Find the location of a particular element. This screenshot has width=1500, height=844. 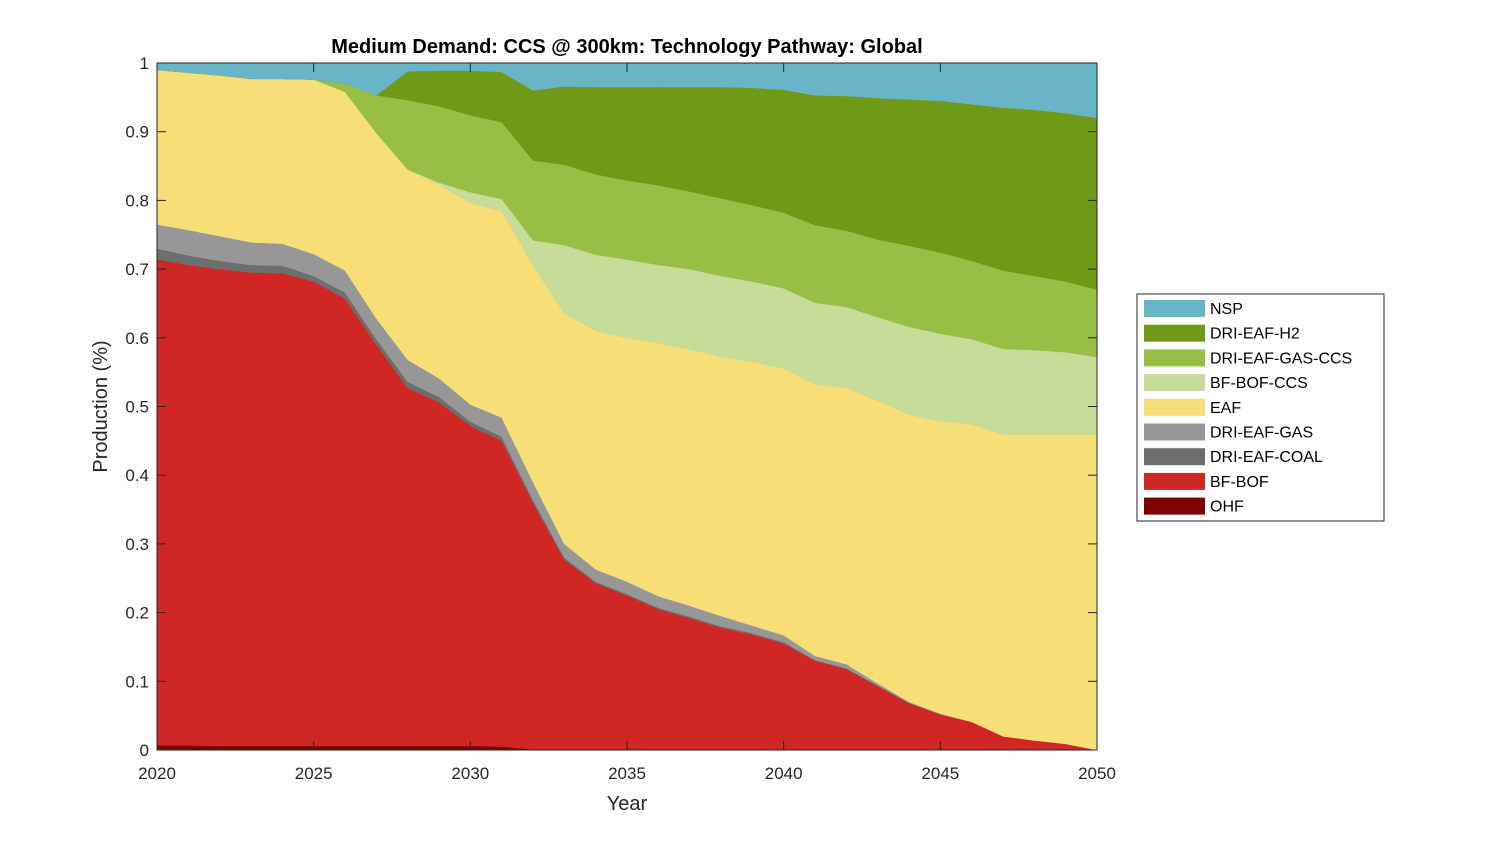

y-tick-label: 0.3 is located at coordinates (137, 544).